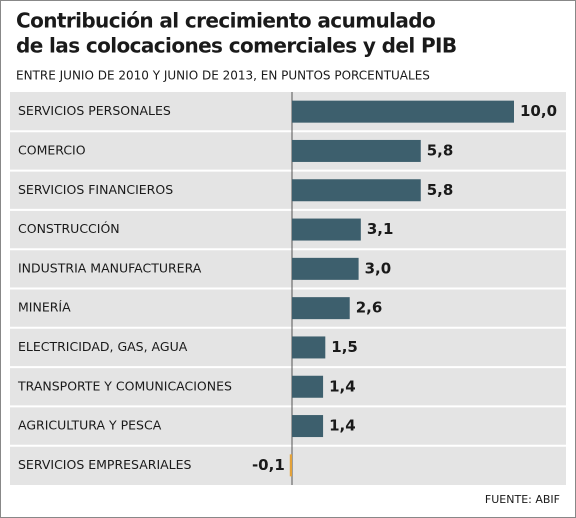 Image resolution: width=576 pixels, height=518 pixels. I want to click on category-label: COMERCIO, so click(52, 149).